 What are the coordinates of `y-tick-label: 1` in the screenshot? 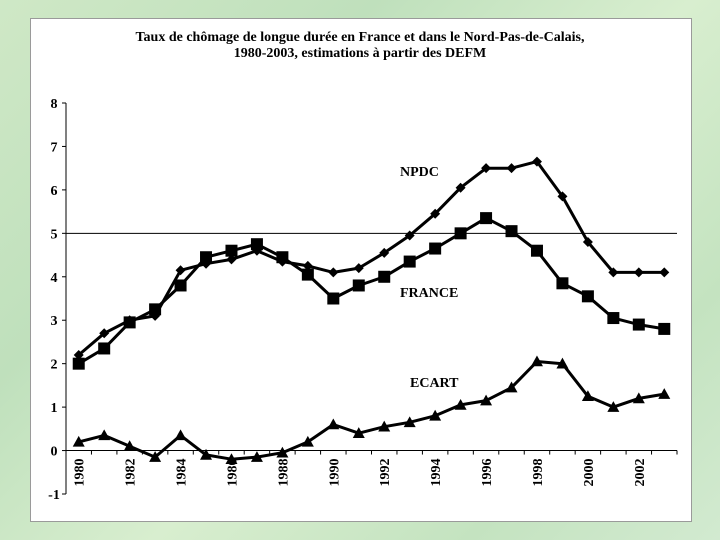 It's located at (54, 408).